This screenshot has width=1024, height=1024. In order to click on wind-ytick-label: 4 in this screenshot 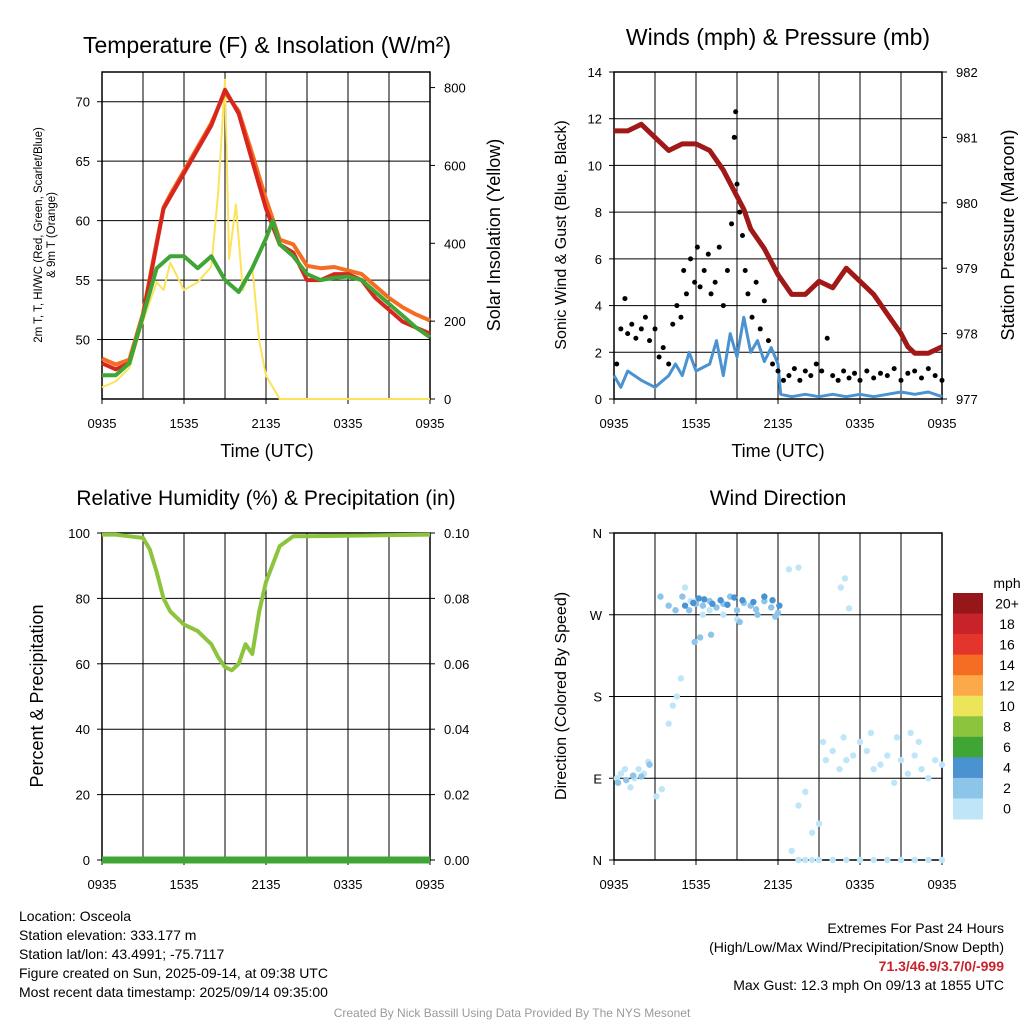, I will do `click(598, 306)`.